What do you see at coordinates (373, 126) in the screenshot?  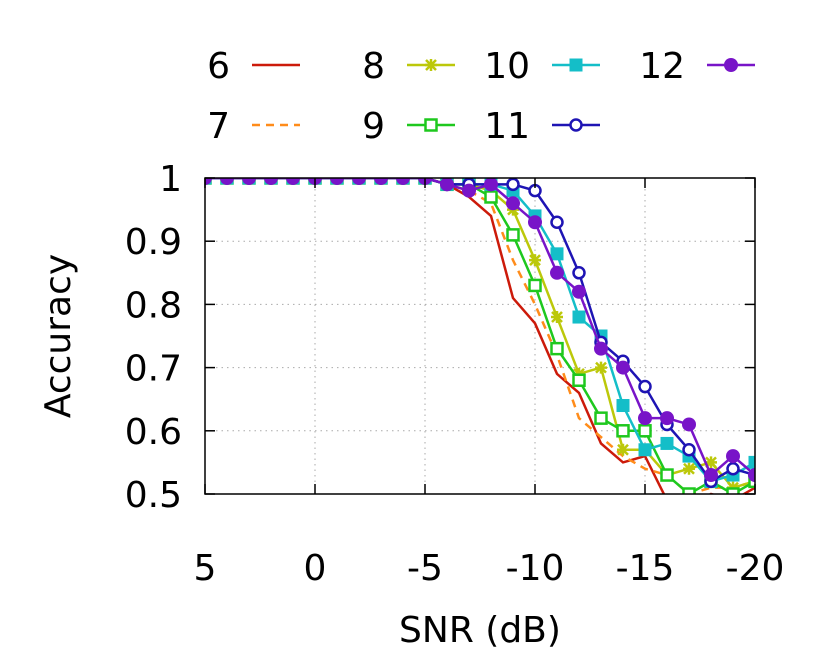 I see `legend-label: 9` at bounding box center [373, 126].